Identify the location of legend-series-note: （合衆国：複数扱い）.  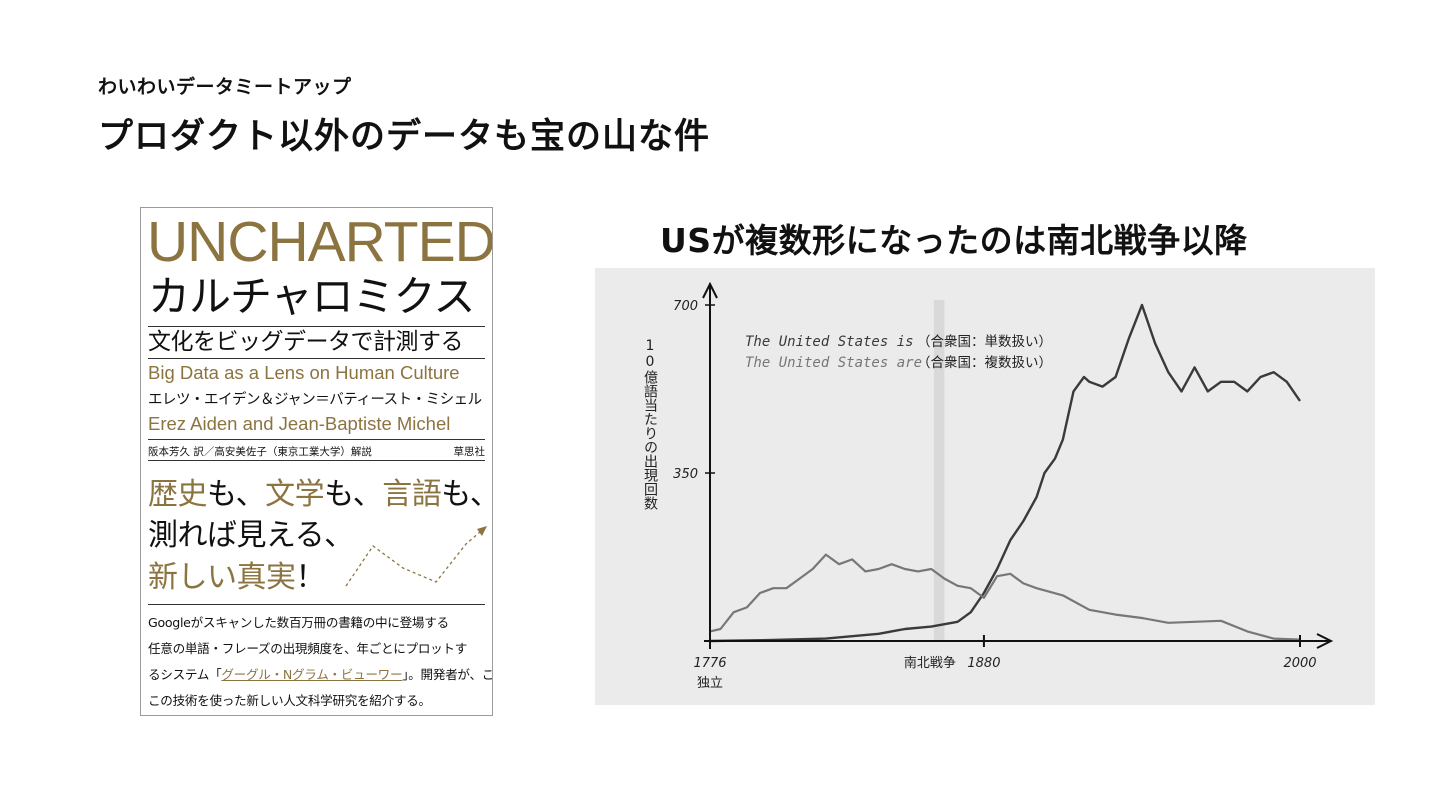
(984, 362).